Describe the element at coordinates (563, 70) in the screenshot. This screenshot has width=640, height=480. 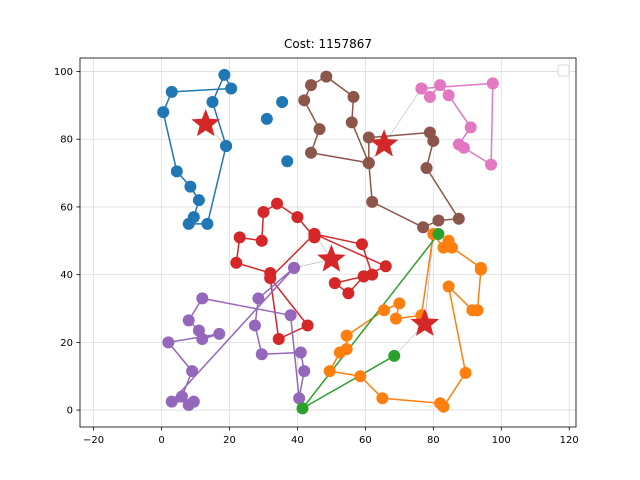
I see `legend-box` at that location.